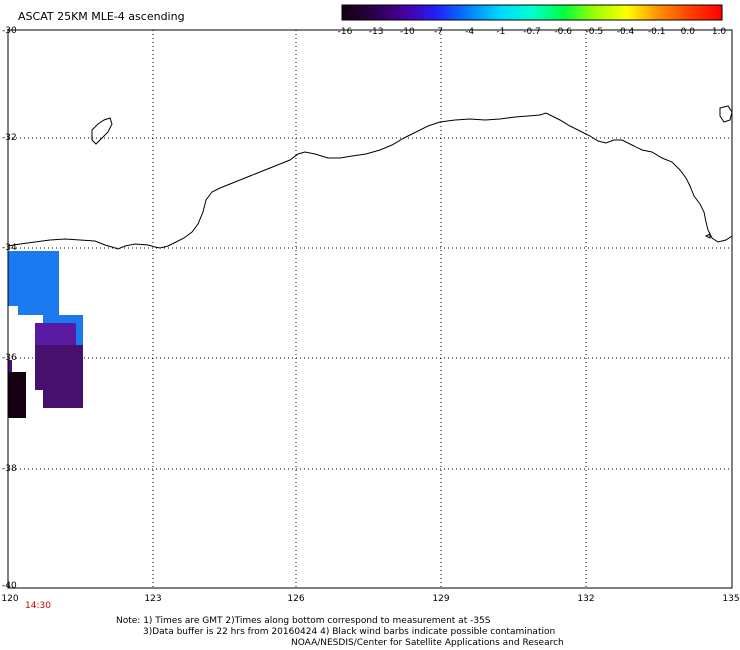 The height and width of the screenshot is (650, 740). What do you see at coordinates (9, 31) in the screenshot?
I see `lat-label: -30` at bounding box center [9, 31].